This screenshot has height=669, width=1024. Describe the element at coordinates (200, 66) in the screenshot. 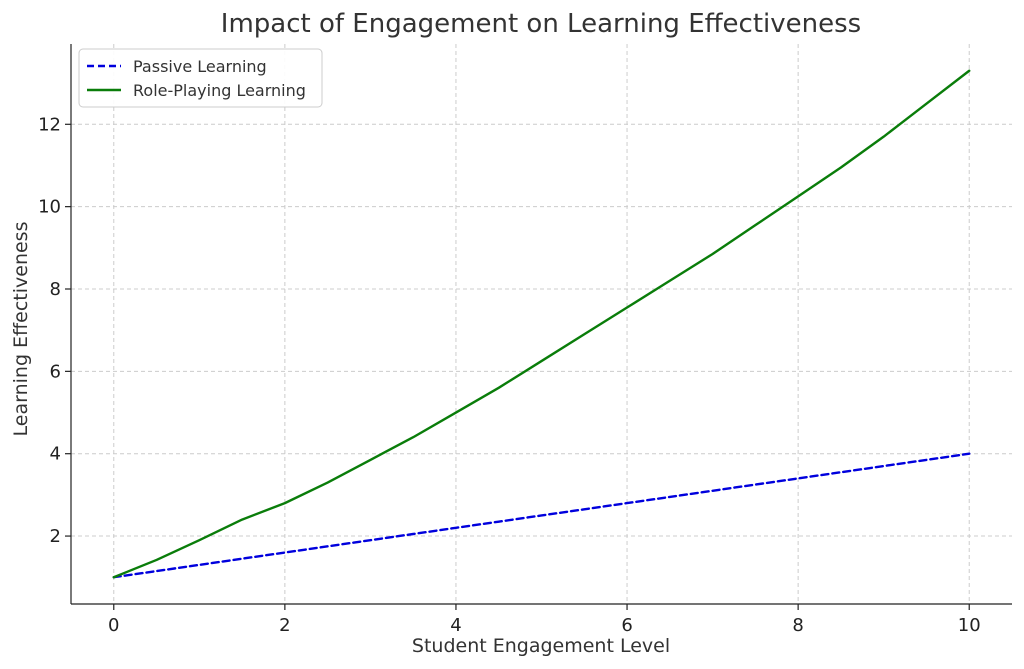

I see `legend-label-passive-learning: Passive Learning` at that location.